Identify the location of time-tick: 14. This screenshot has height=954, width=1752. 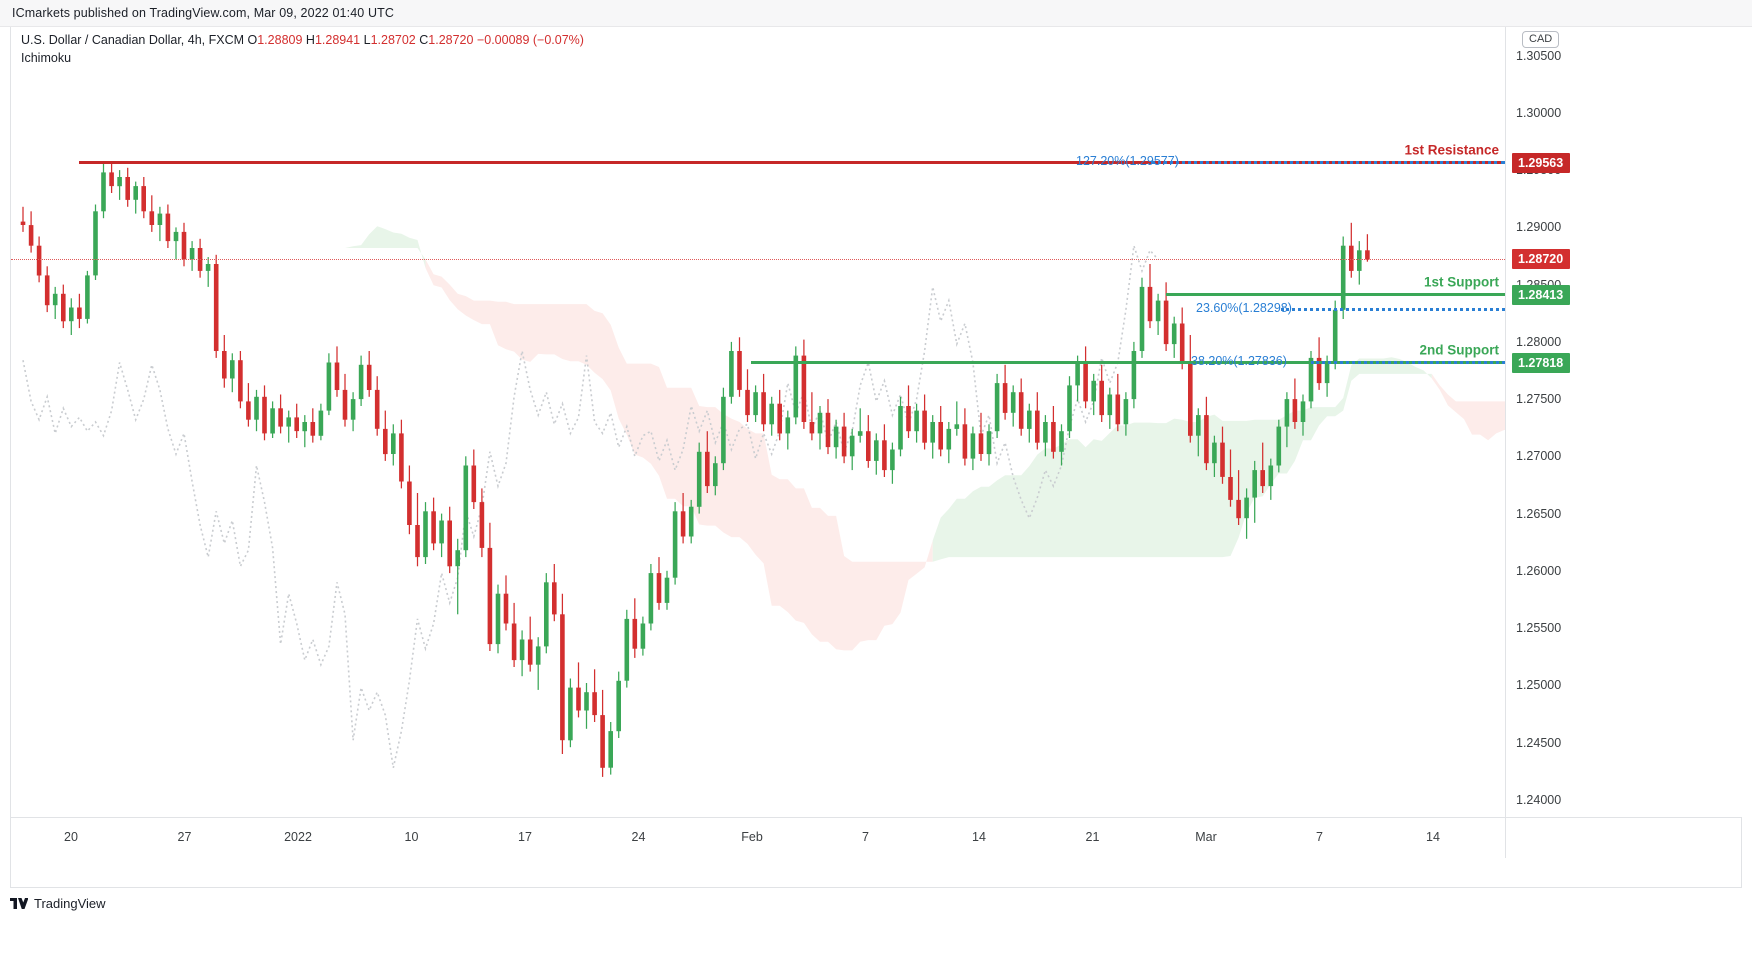
(1433, 837).